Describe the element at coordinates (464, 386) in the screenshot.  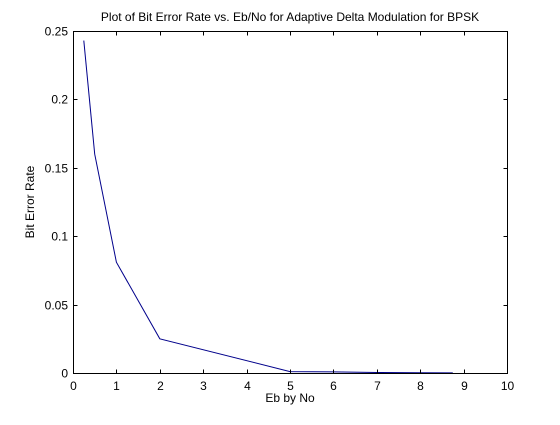
I see `x-tick-label: 9` at that location.